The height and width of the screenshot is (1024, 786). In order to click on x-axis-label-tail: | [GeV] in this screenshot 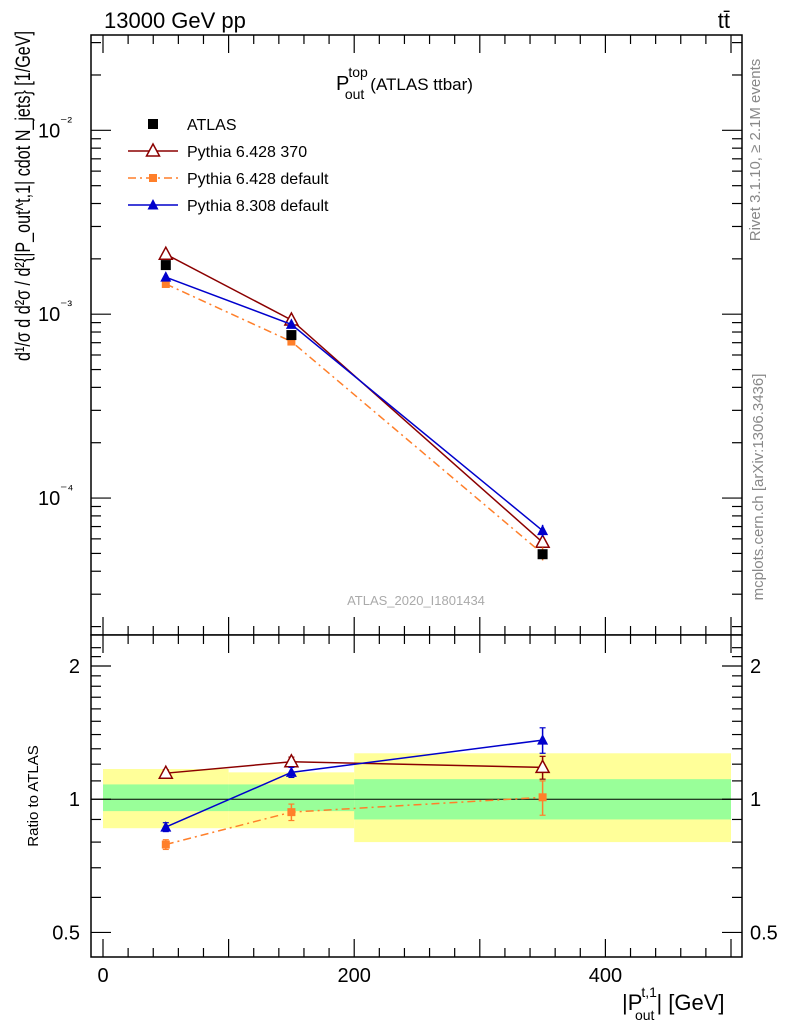, I will do `click(690, 1002)`.